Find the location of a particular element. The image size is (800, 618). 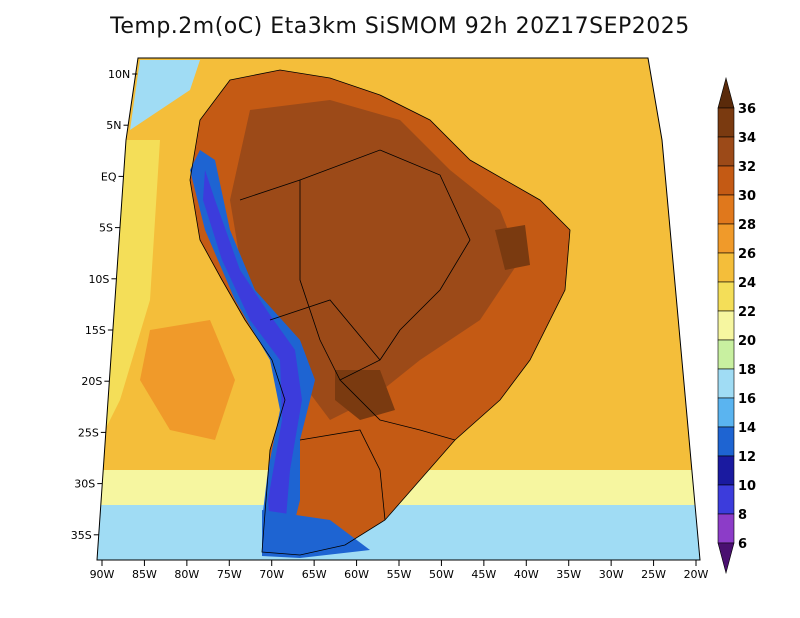

colorbar-label: 36 is located at coordinates (747, 109).